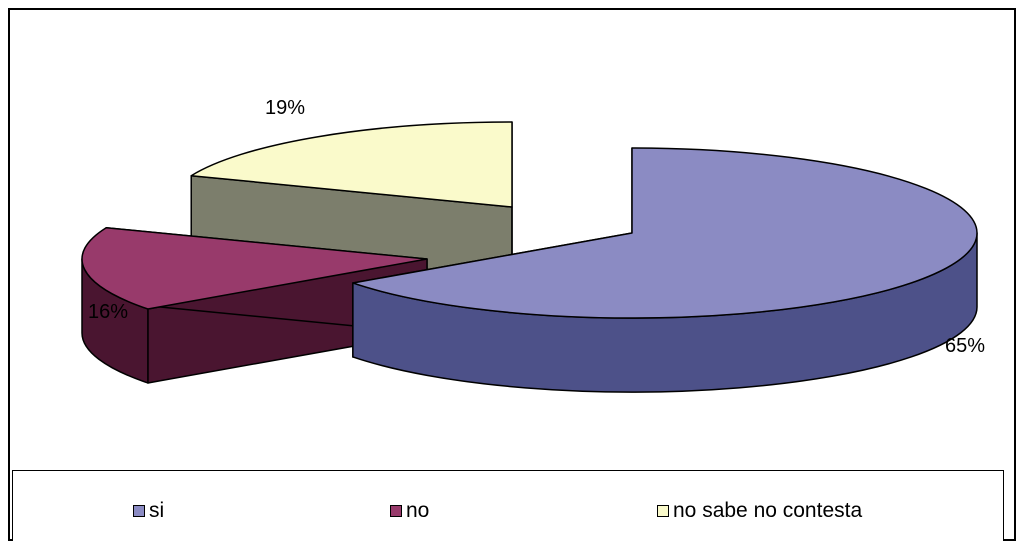 The height and width of the screenshot is (543, 1018). Describe the element at coordinates (965, 346) in the screenshot. I see `data-label-si: 65%` at that location.